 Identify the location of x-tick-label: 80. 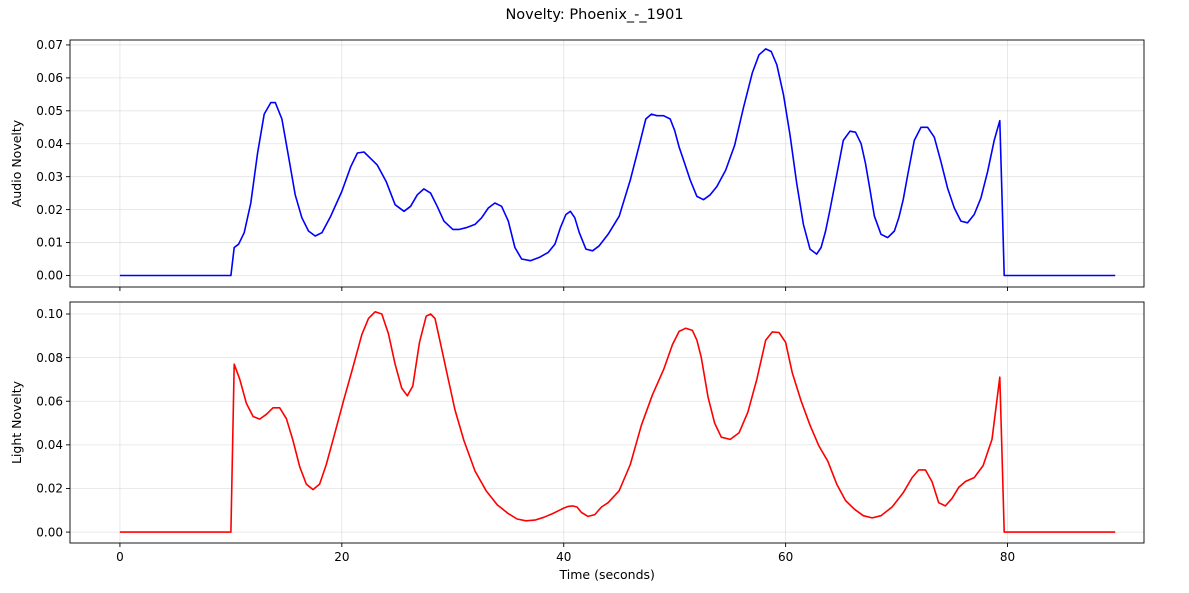
(1007, 557).